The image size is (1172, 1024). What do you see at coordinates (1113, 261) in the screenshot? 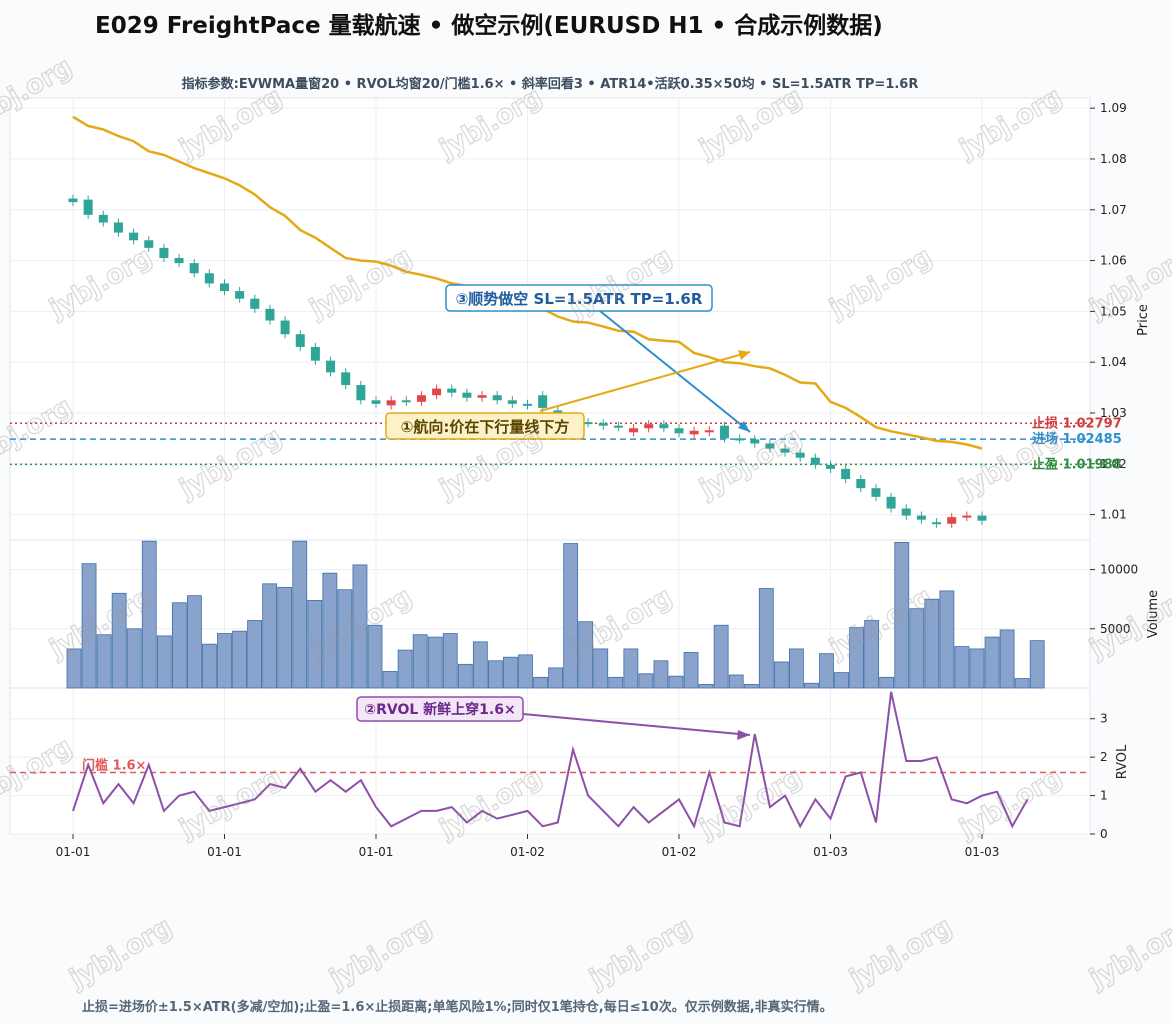
I see `price-tick-label: 1.06` at bounding box center [1113, 261].